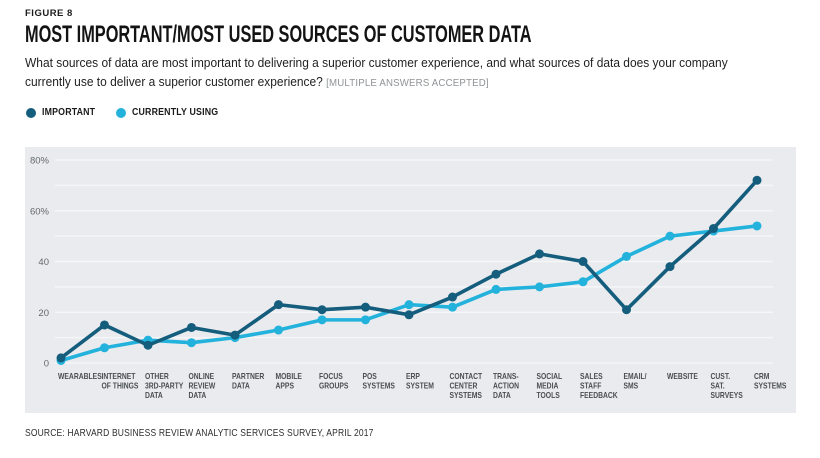  What do you see at coordinates (248, 380) in the screenshot?
I see `x-axis-label: PARTNER DATA` at bounding box center [248, 380].